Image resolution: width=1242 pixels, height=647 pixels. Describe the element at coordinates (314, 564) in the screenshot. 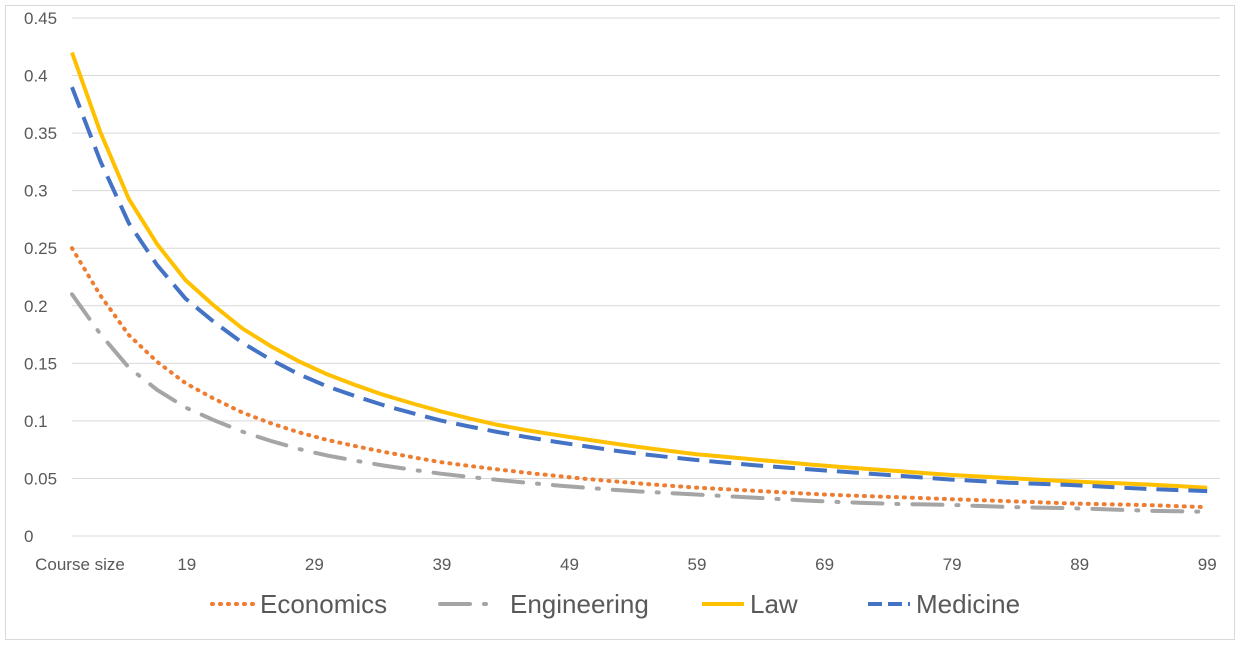

I see `x-tick-label: 29` at that location.